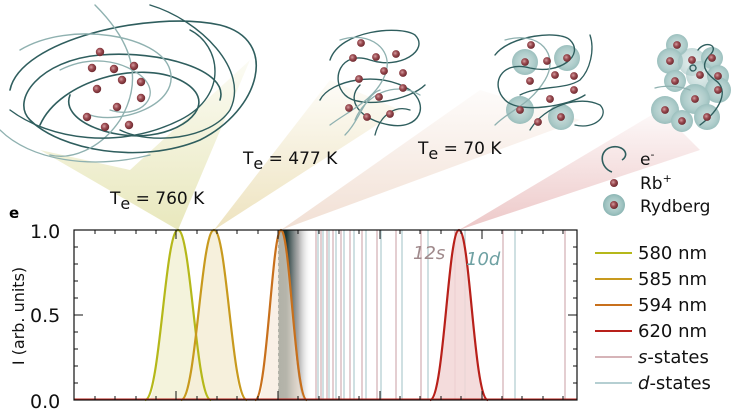 This screenshot has height=414, width=733. I want to click on rb-ion-icon, so click(614, 183).